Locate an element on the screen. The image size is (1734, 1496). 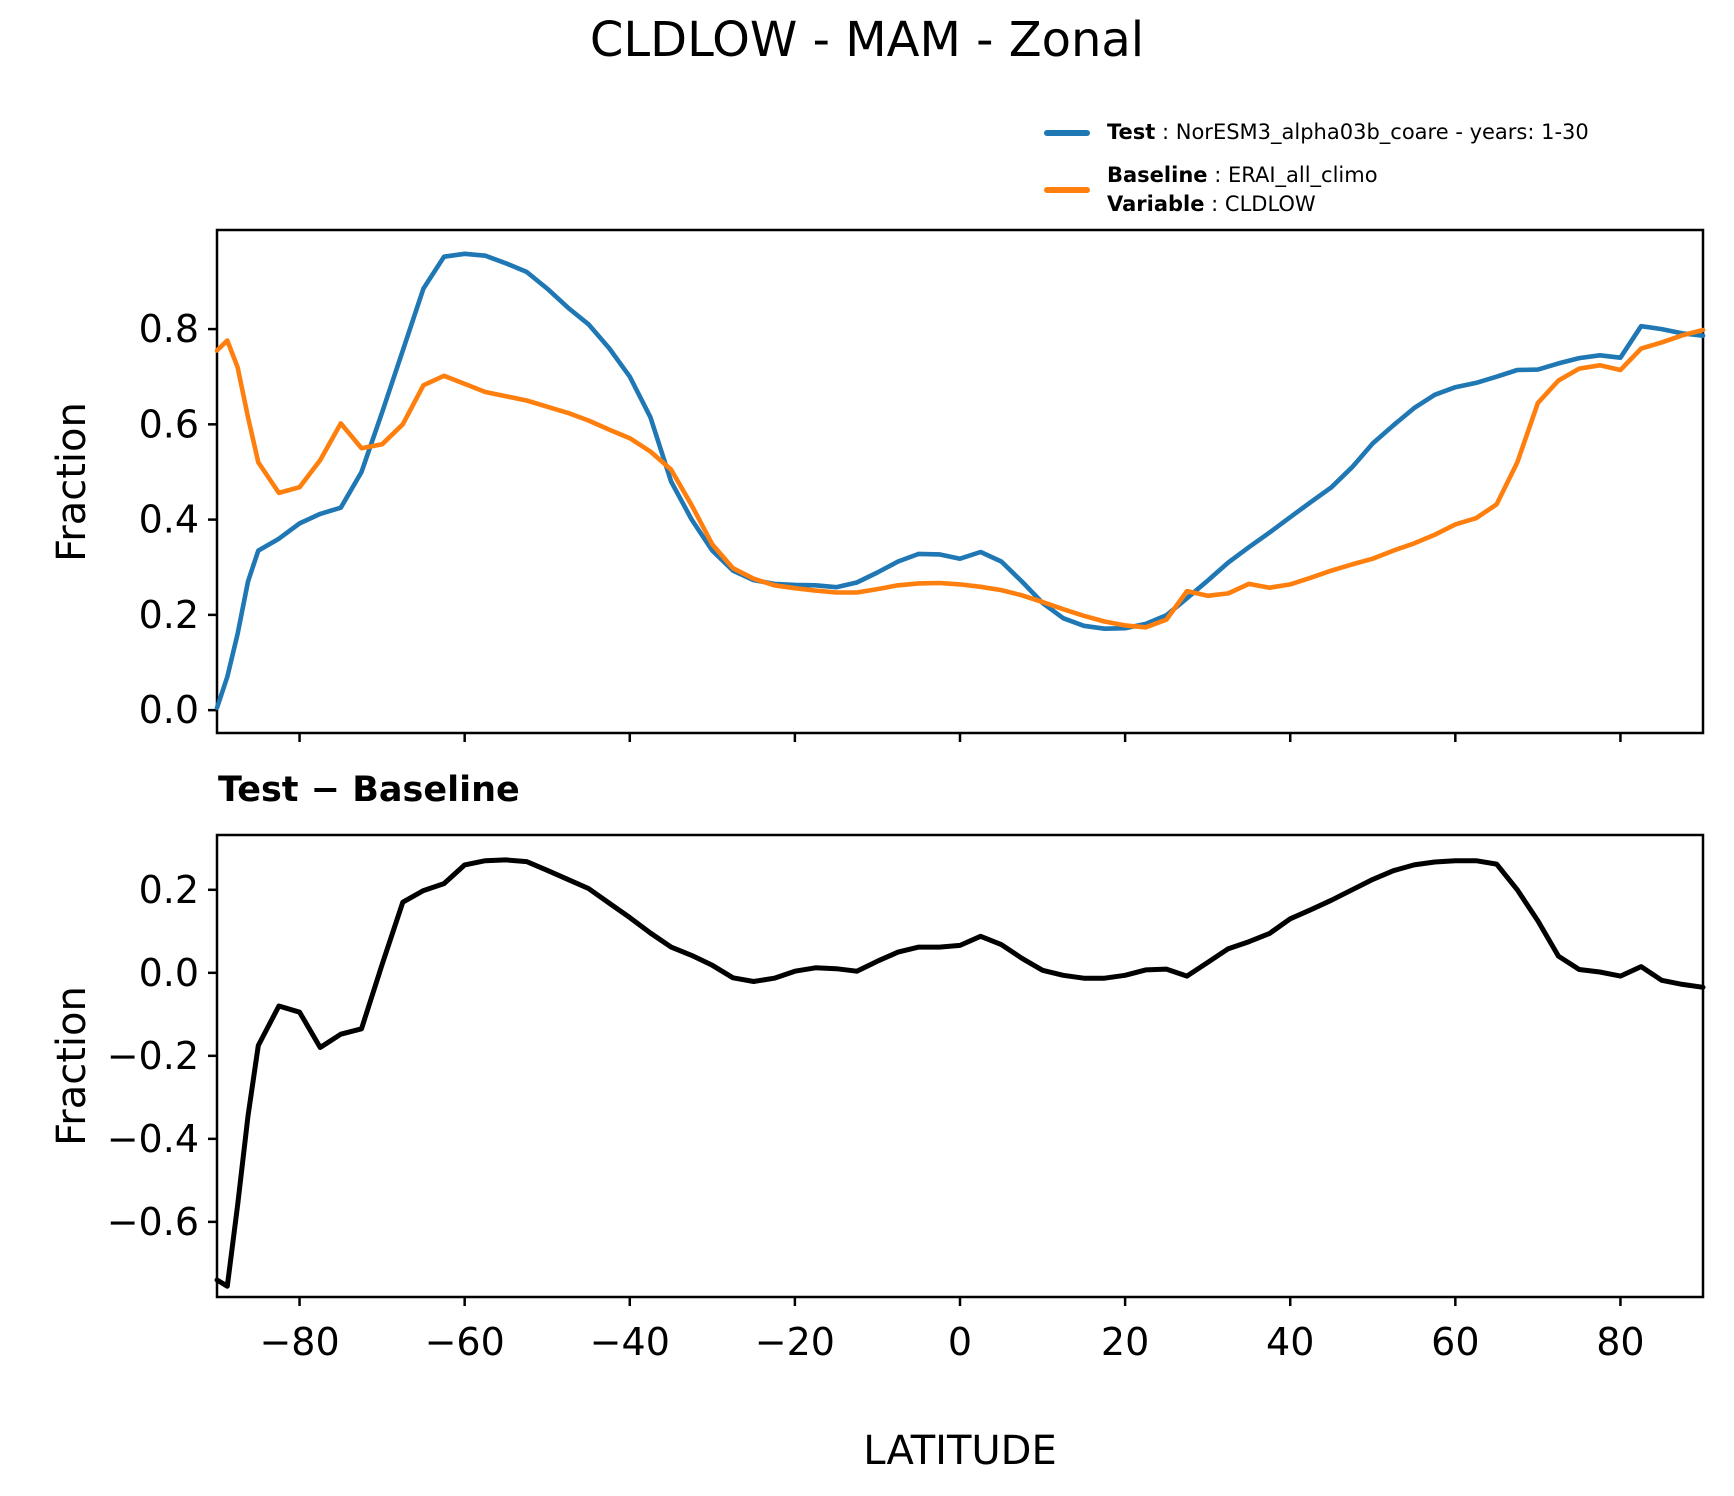
x-tick-label: 40 is located at coordinates (1290, 1342).